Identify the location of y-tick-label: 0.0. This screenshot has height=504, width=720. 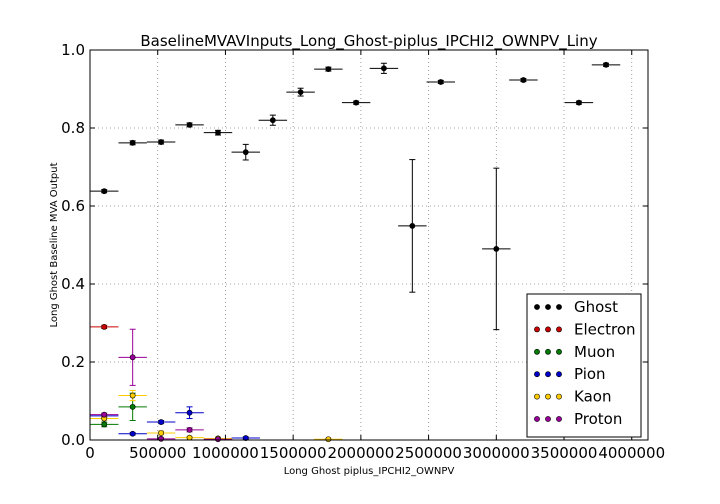
(73, 440).